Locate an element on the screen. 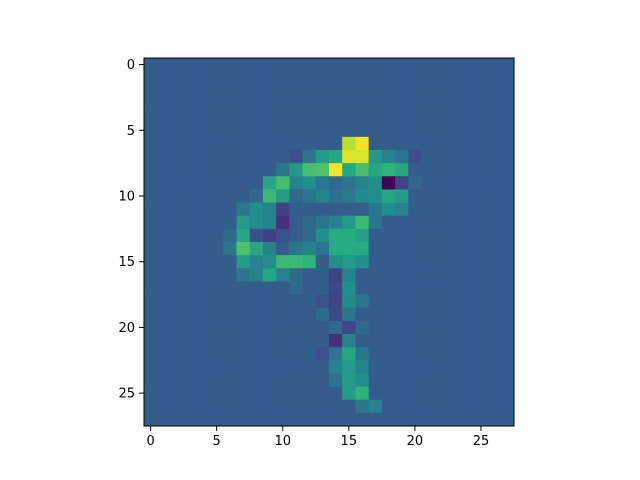 The height and width of the screenshot is (480, 640). heatmap-cell-r22-c23 is located at coordinates (454, 354).